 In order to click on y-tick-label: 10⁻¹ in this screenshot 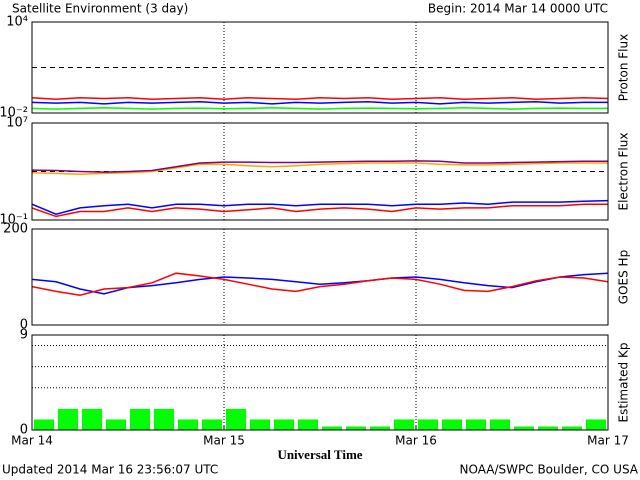, I will do `click(14, 220)`.